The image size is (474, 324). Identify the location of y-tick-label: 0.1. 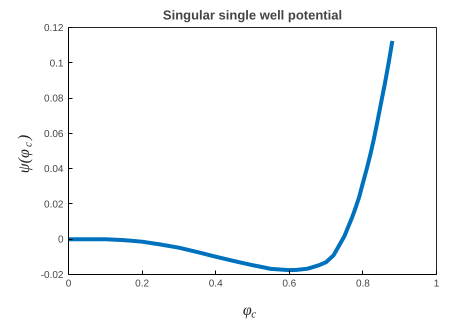
(57, 64).